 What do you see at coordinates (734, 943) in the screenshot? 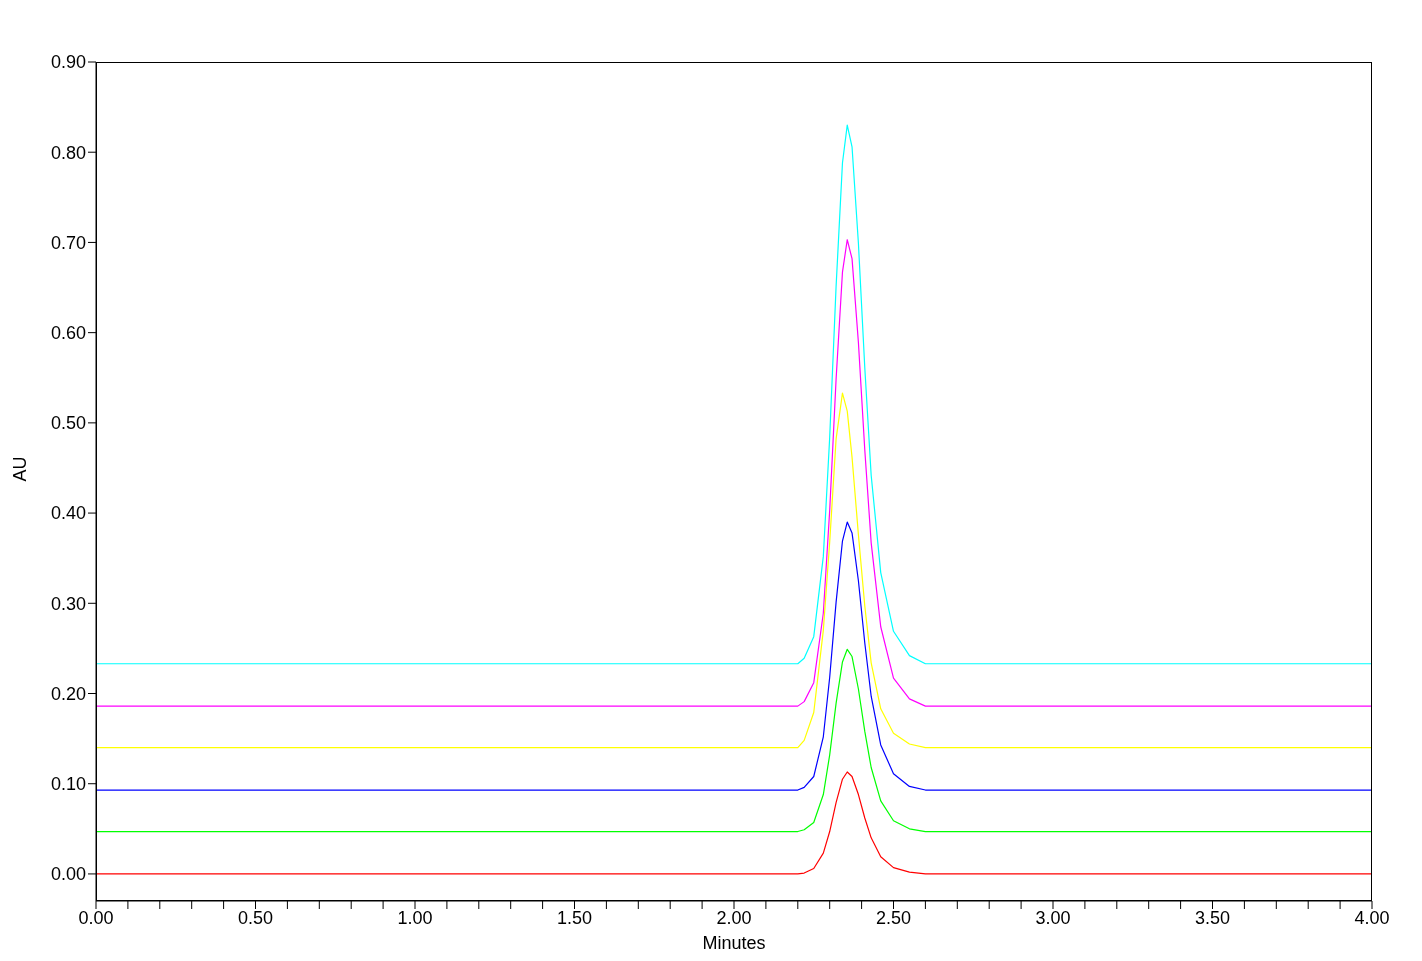
I see `x-axis-title: Minutes` at bounding box center [734, 943].